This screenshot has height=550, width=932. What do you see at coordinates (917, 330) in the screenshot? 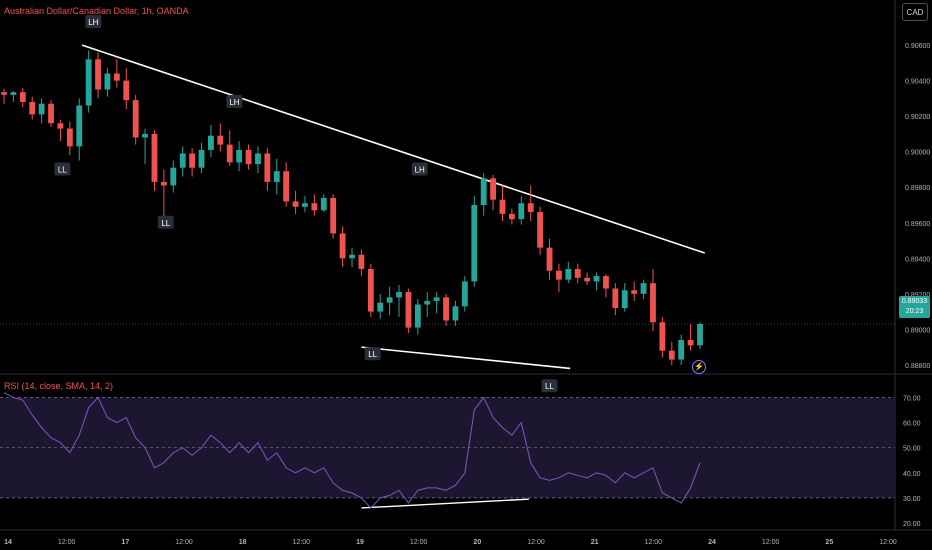
I see `price-tick-label: 0.89000` at bounding box center [917, 330].